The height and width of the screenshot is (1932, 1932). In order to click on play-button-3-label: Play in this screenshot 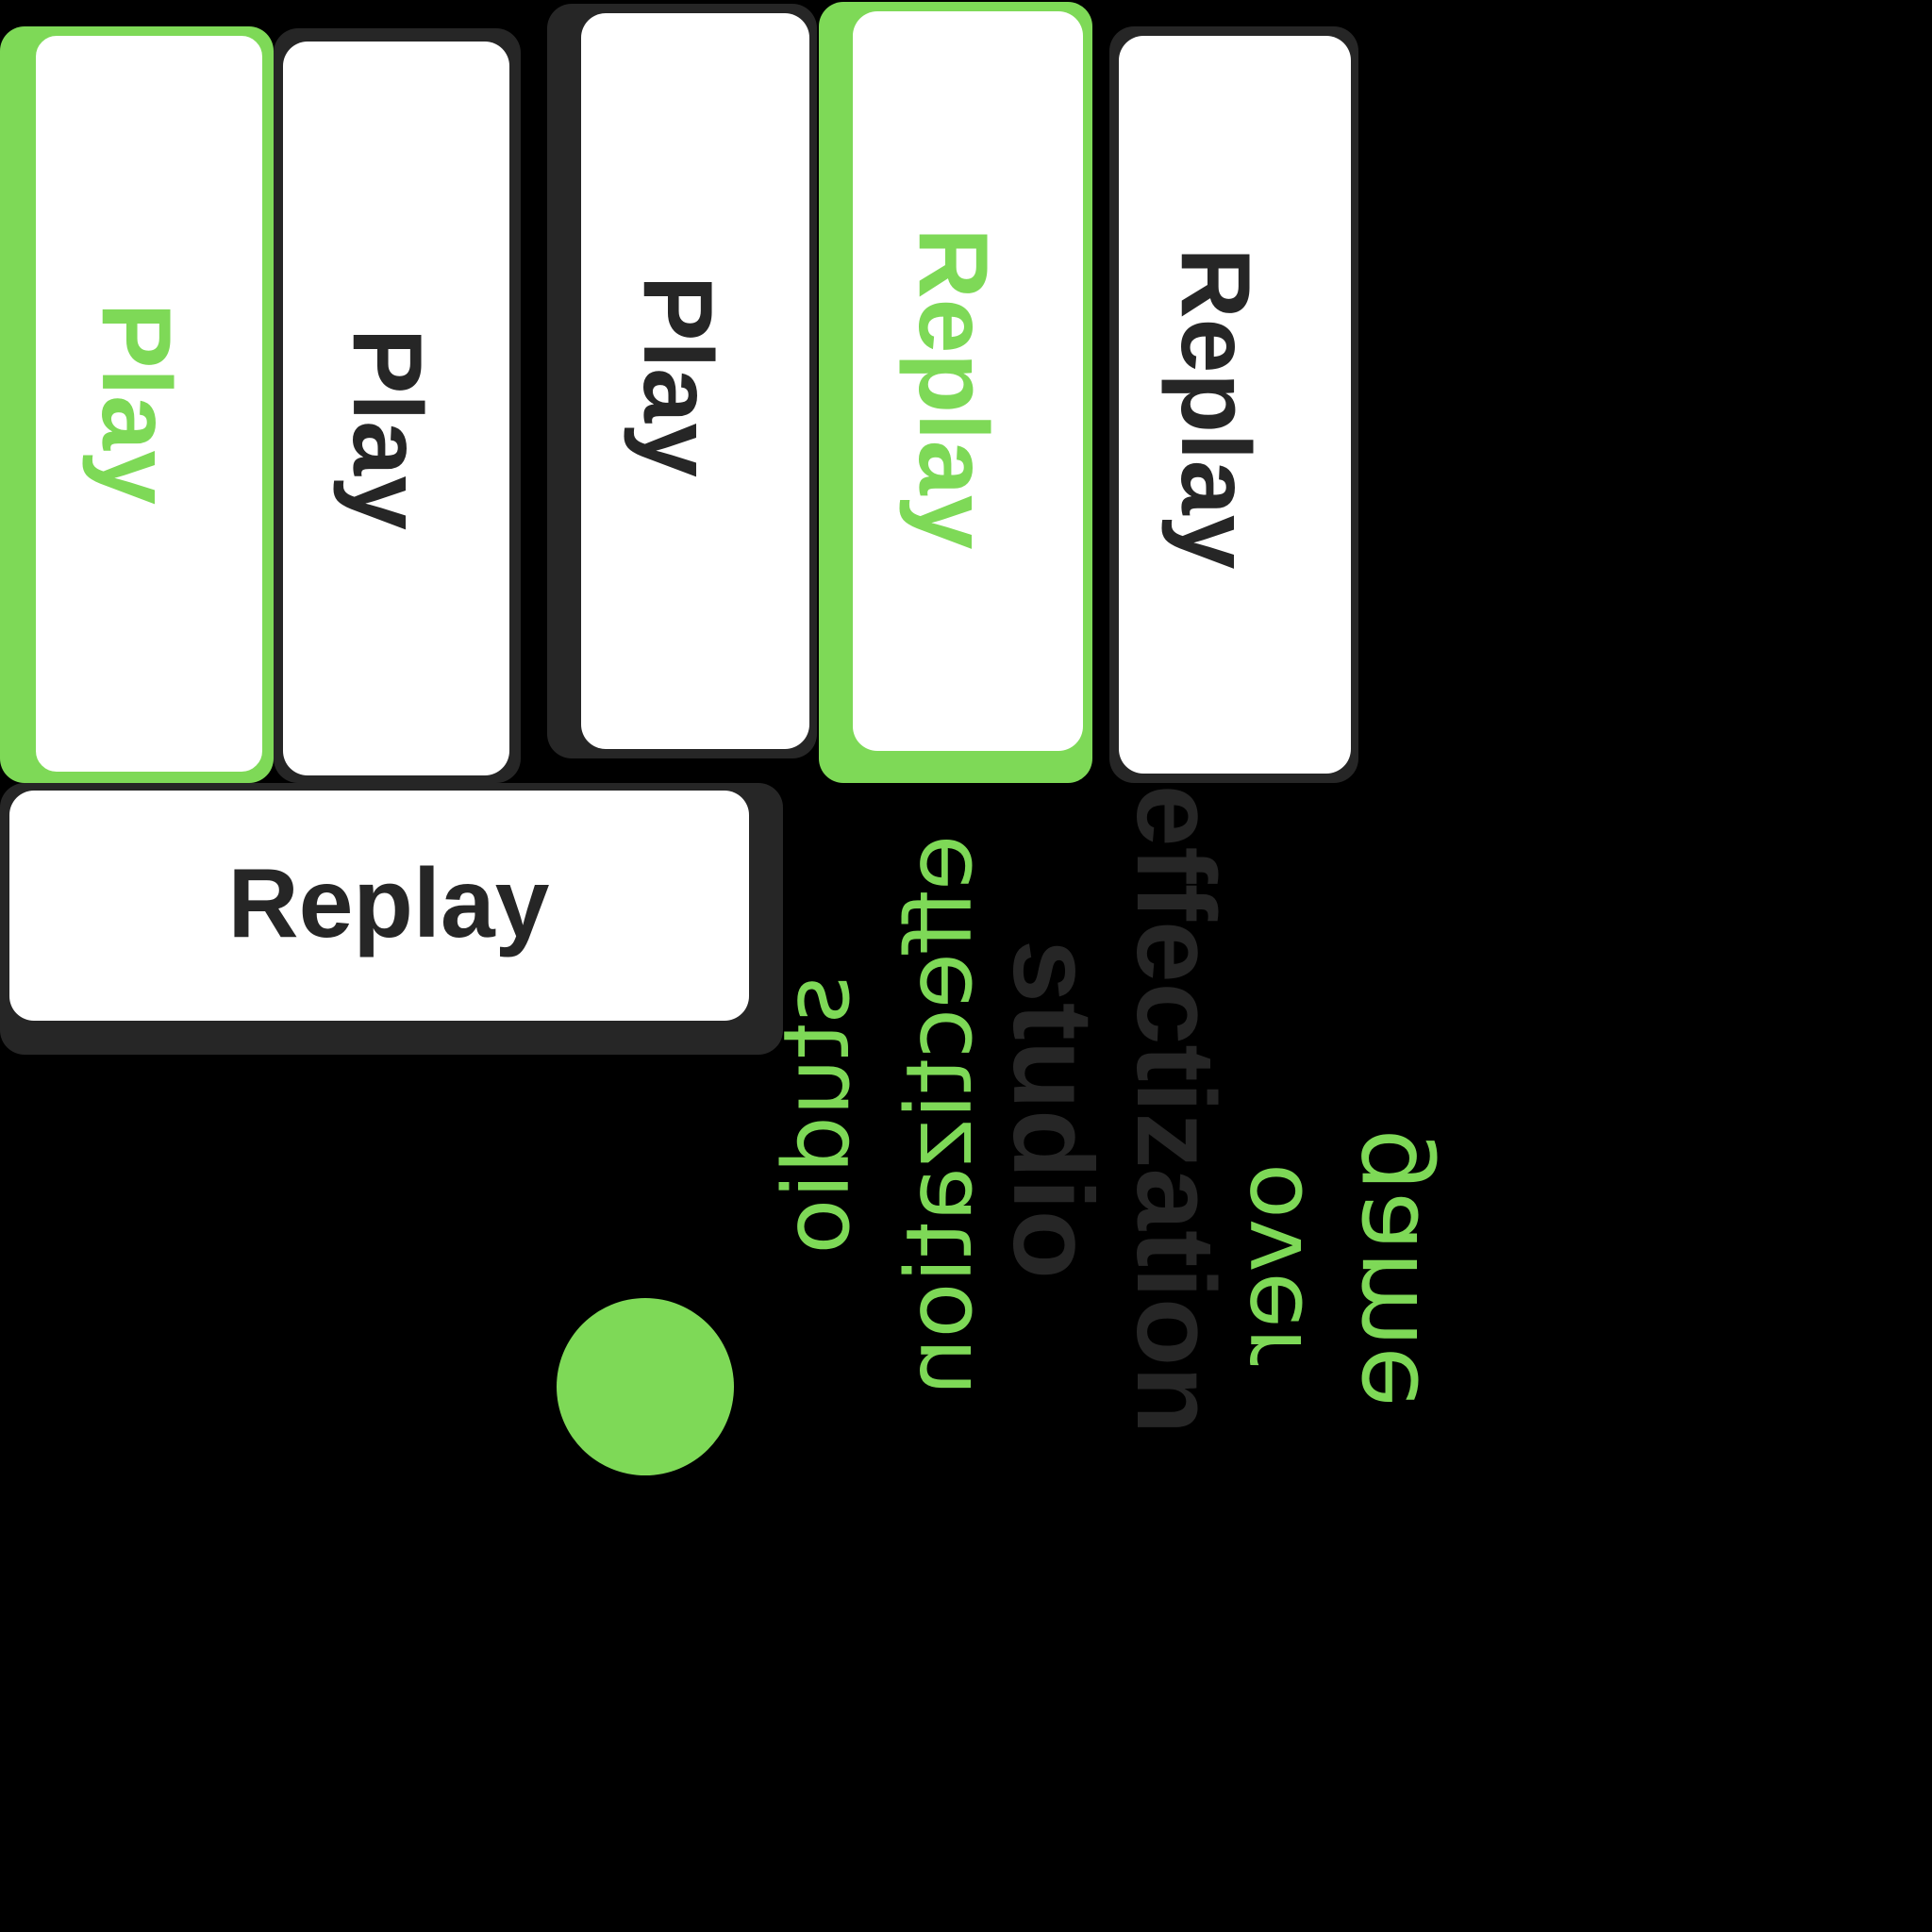, I will do `click(677, 376)`.